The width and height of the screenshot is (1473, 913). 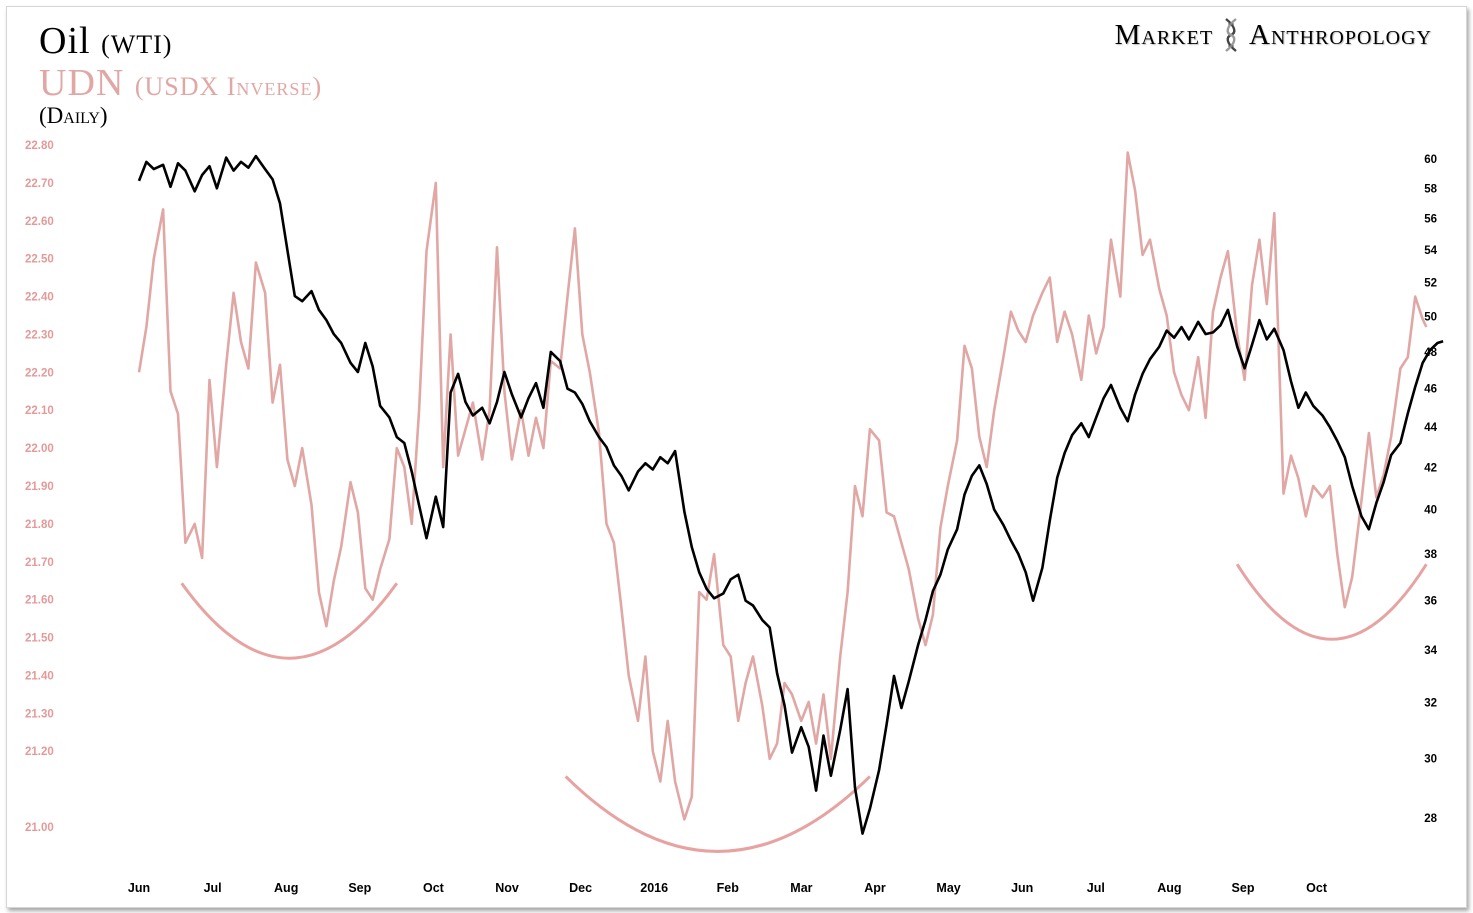 I want to click on left-tick-label: 22.30, so click(x=39, y=335).